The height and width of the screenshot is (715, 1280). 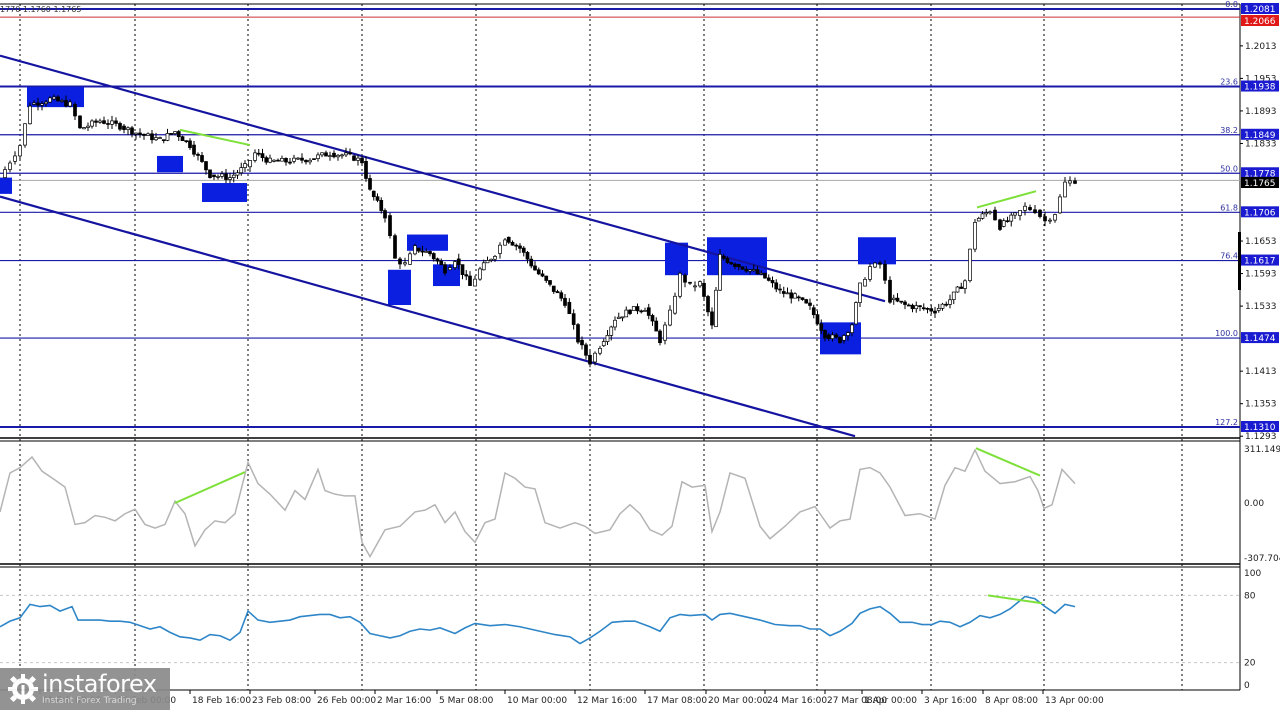 What do you see at coordinates (1261, 372) in the screenshot?
I see `price-tick-label: 1.1413` at bounding box center [1261, 372].